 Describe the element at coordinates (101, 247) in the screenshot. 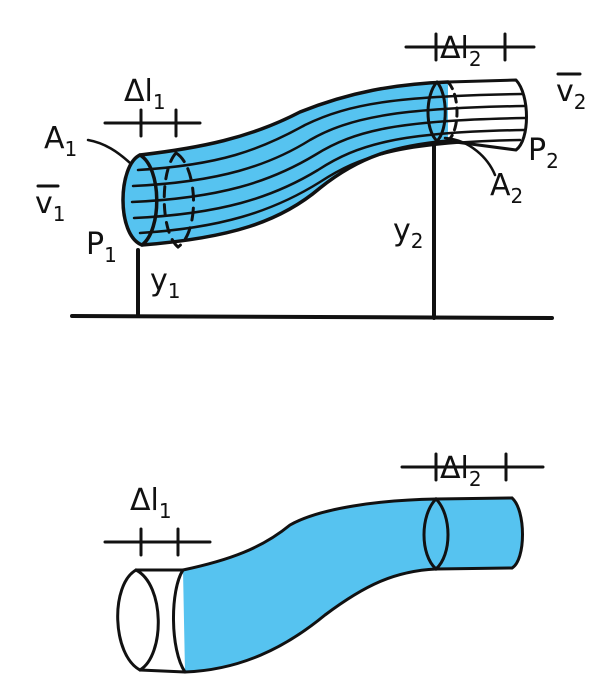

I see `p1-label: P1` at that location.